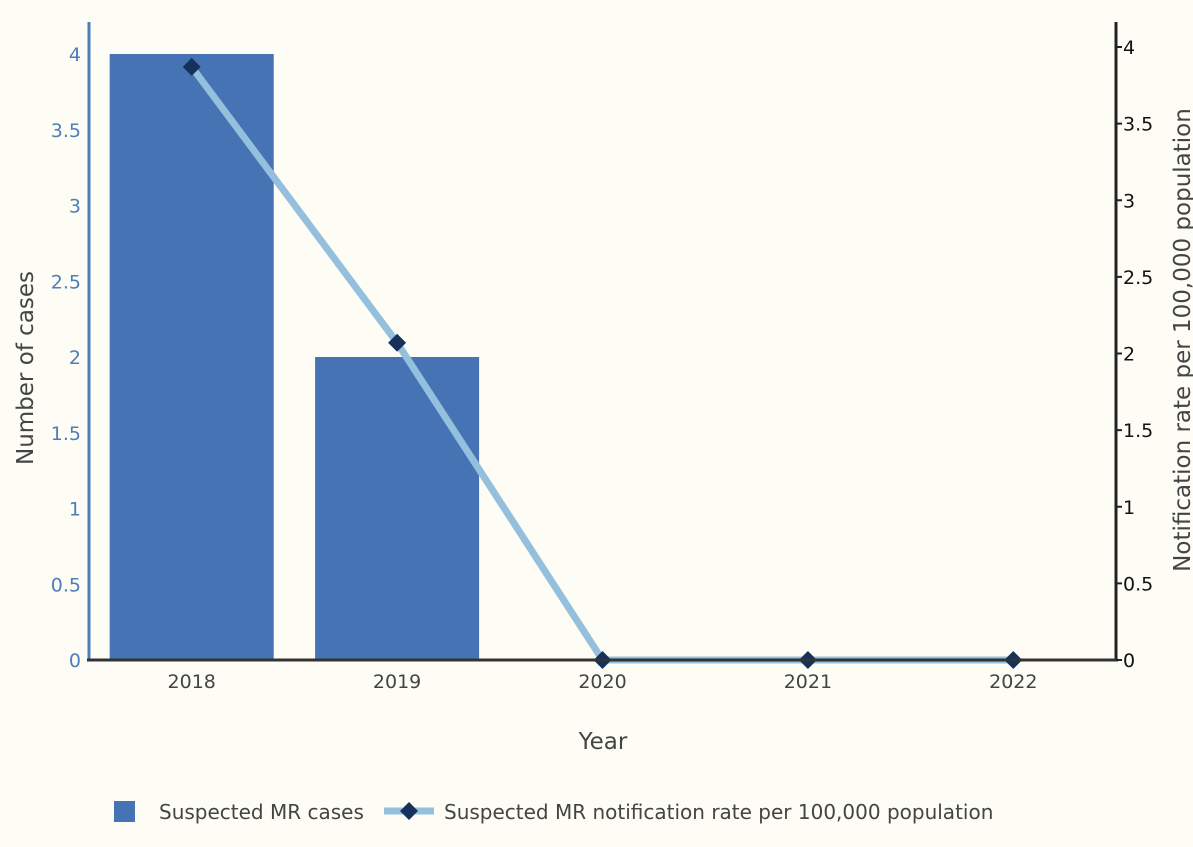  Describe the element at coordinates (75, 207) in the screenshot. I see `left-tick-label: 3` at that location.